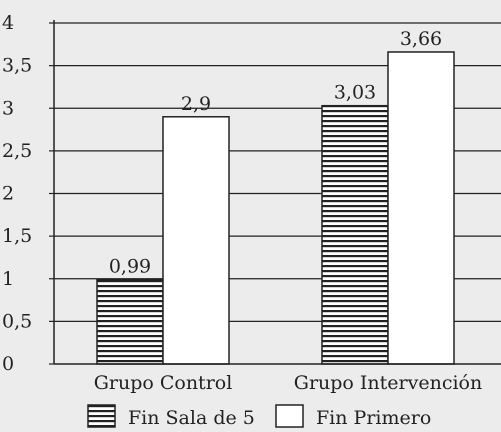 This screenshot has height=432, width=501. What do you see at coordinates (421, 39) in the screenshot?
I see `data-label: 3,66` at bounding box center [421, 39].